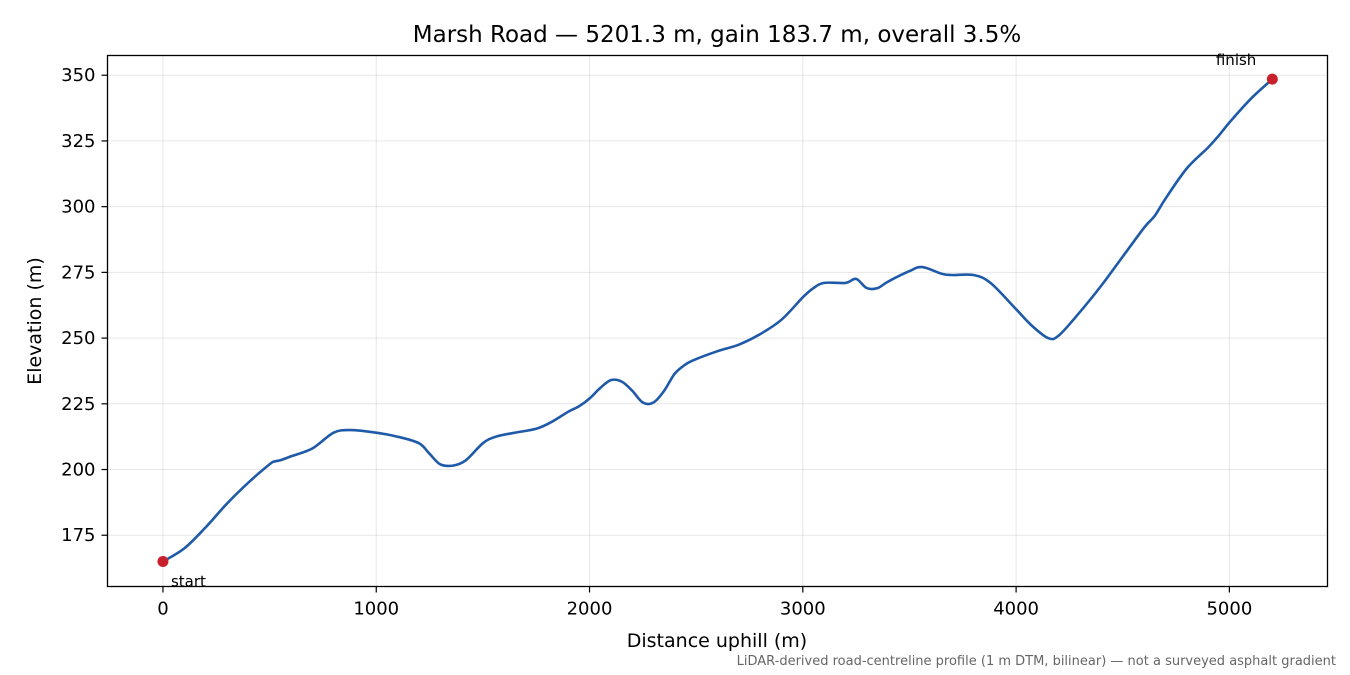 The image size is (1350, 675). Describe the element at coordinates (1016, 609) in the screenshot. I see `x-tick-label: 4000` at that location.